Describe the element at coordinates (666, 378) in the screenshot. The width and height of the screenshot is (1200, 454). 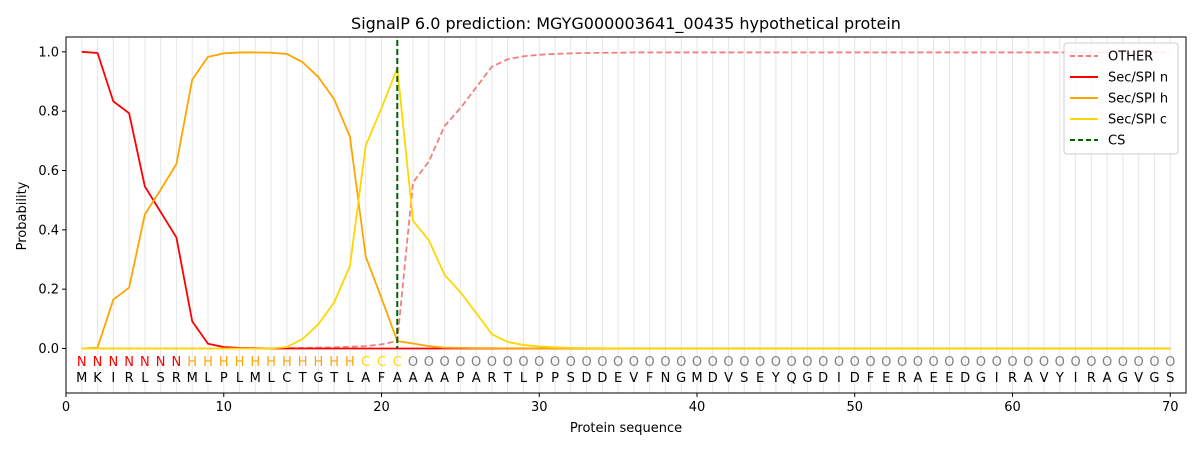
I see `amino-acid-label: N` at that location.